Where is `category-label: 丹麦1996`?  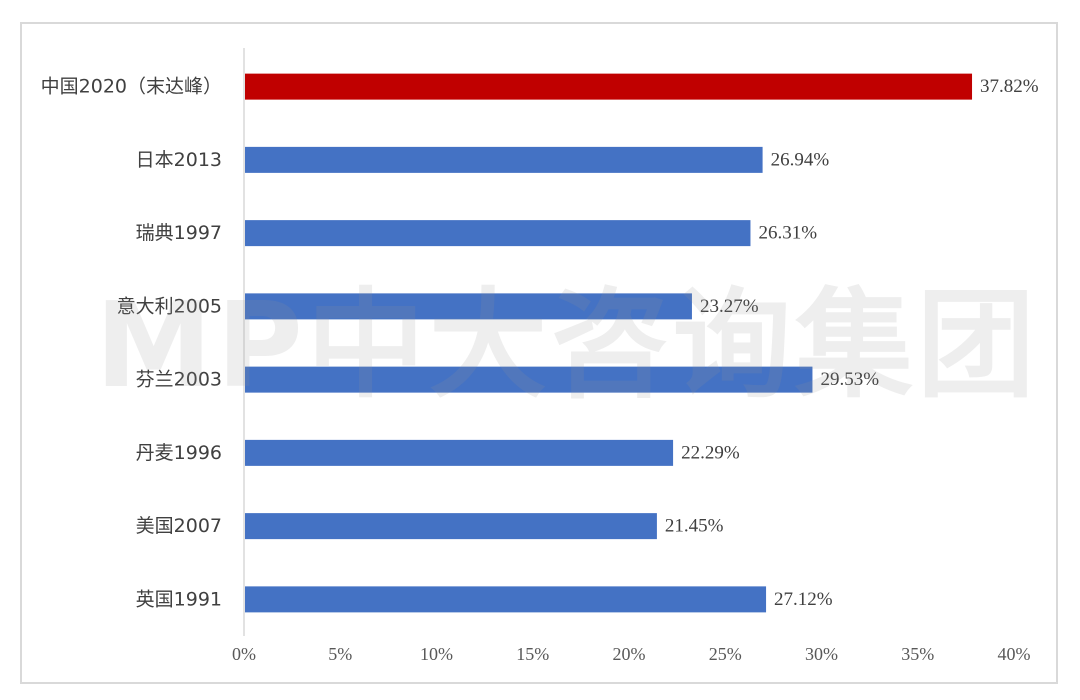 category-label: 丹麦1996 is located at coordinates (179, 453).